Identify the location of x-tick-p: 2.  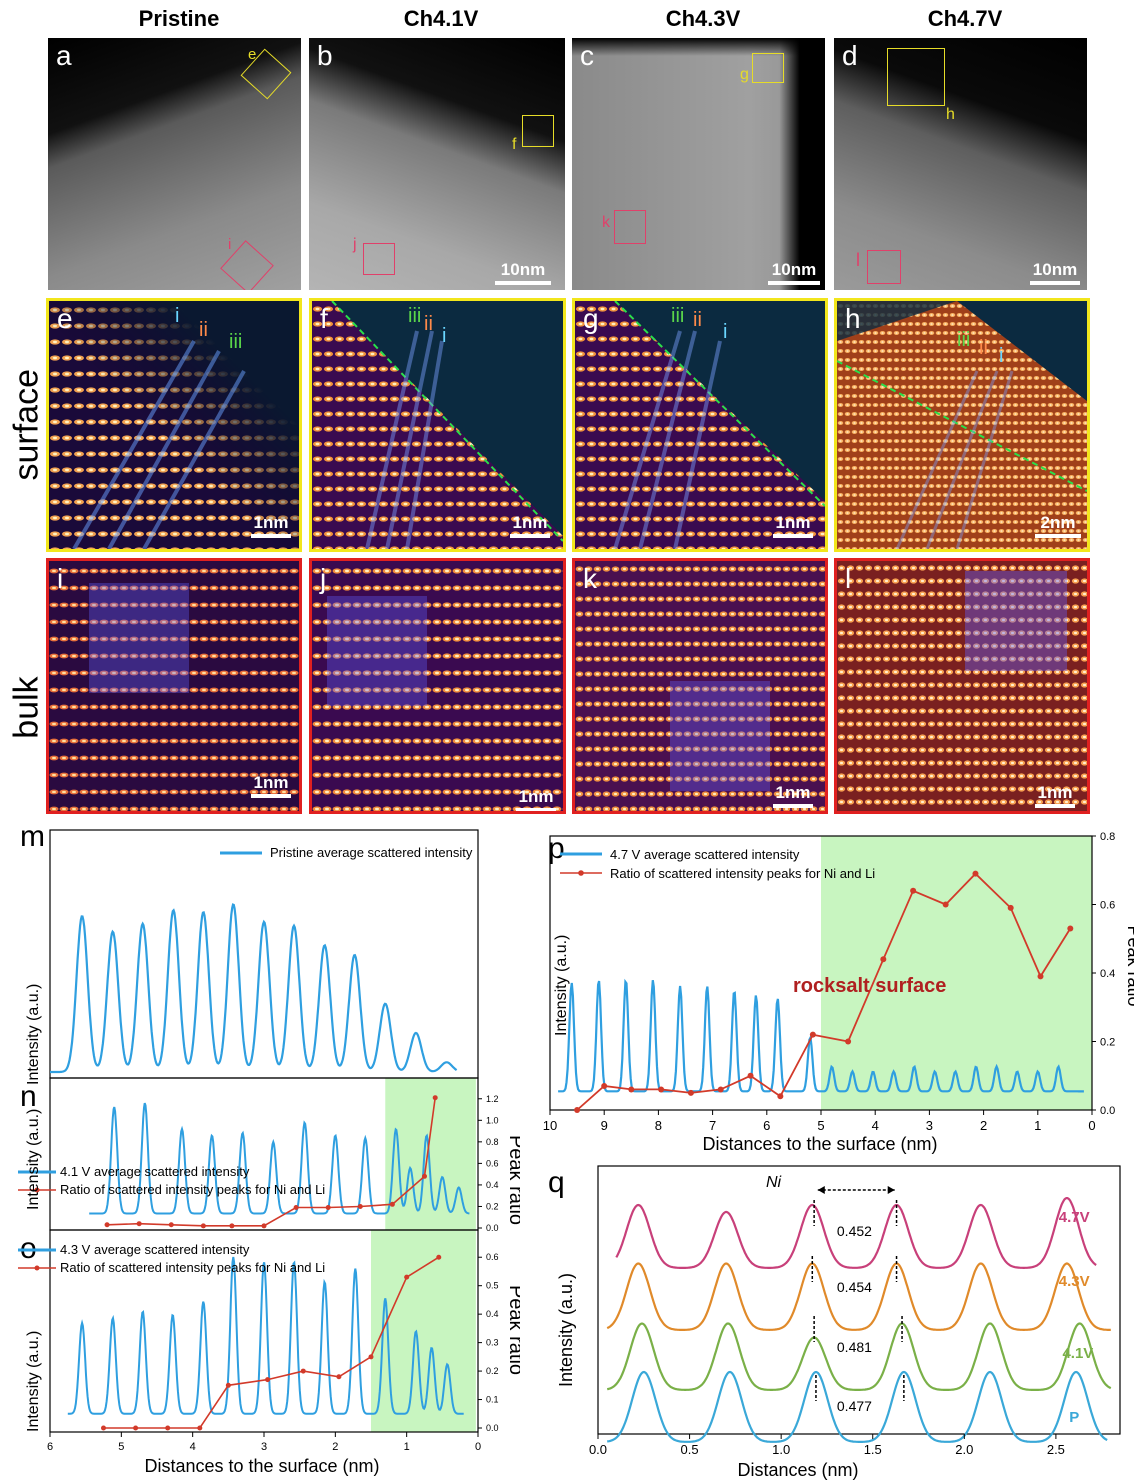
(983, 1125).